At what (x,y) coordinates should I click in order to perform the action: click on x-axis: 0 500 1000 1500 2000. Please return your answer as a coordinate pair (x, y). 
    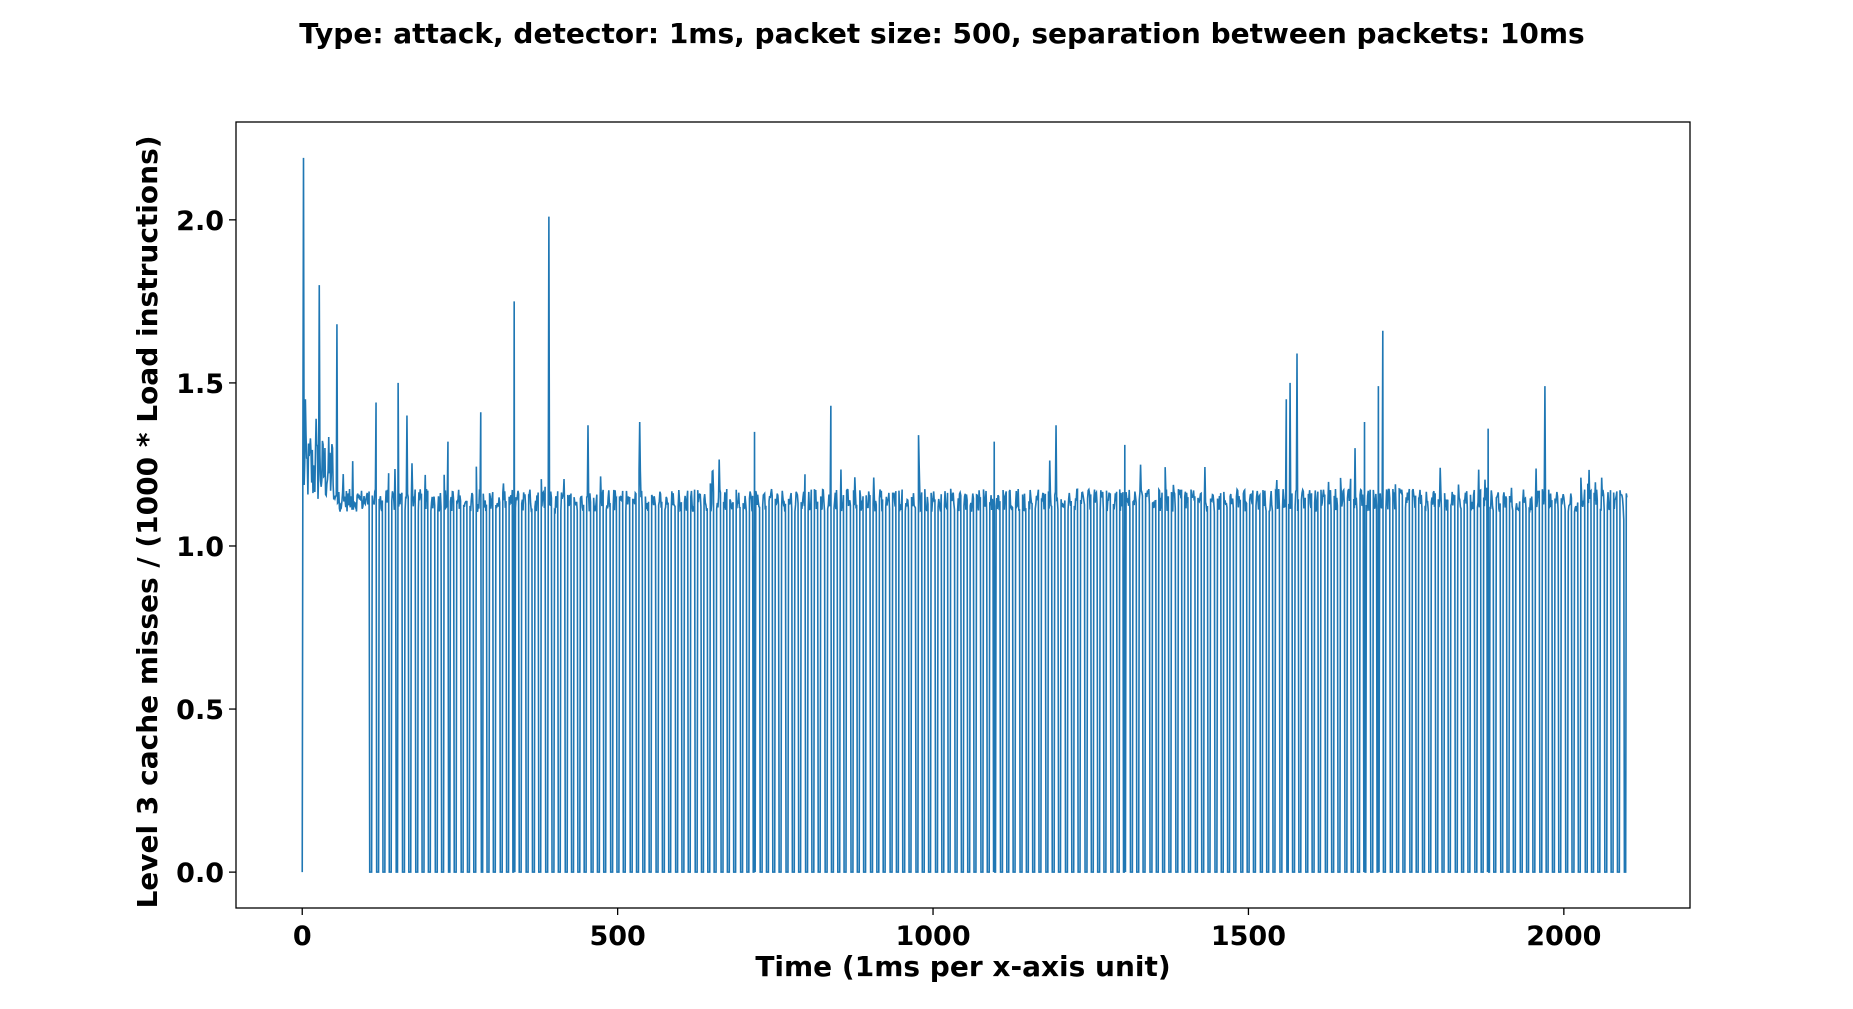
    Looking at the image, I should click on (947, 930).